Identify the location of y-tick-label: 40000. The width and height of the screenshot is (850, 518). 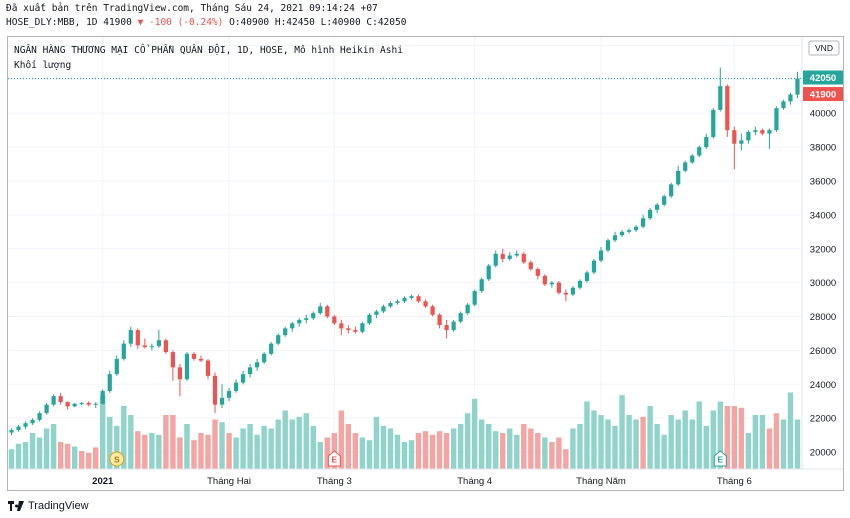
(823, 114).